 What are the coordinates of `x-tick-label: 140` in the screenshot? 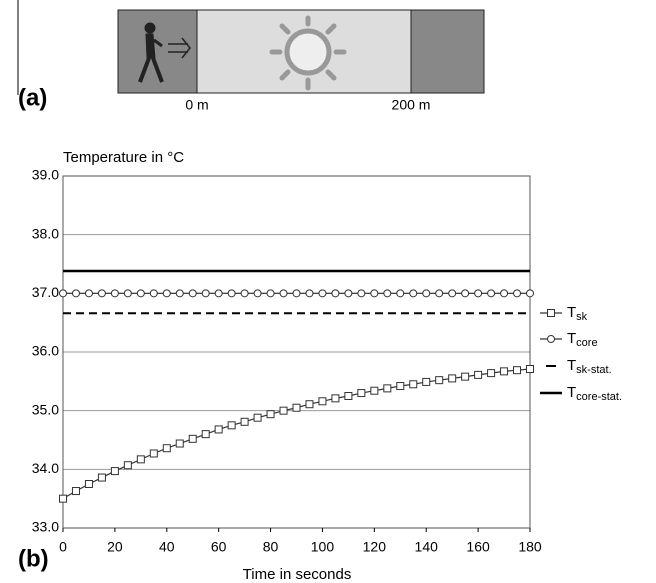 It's located at (427, 547).